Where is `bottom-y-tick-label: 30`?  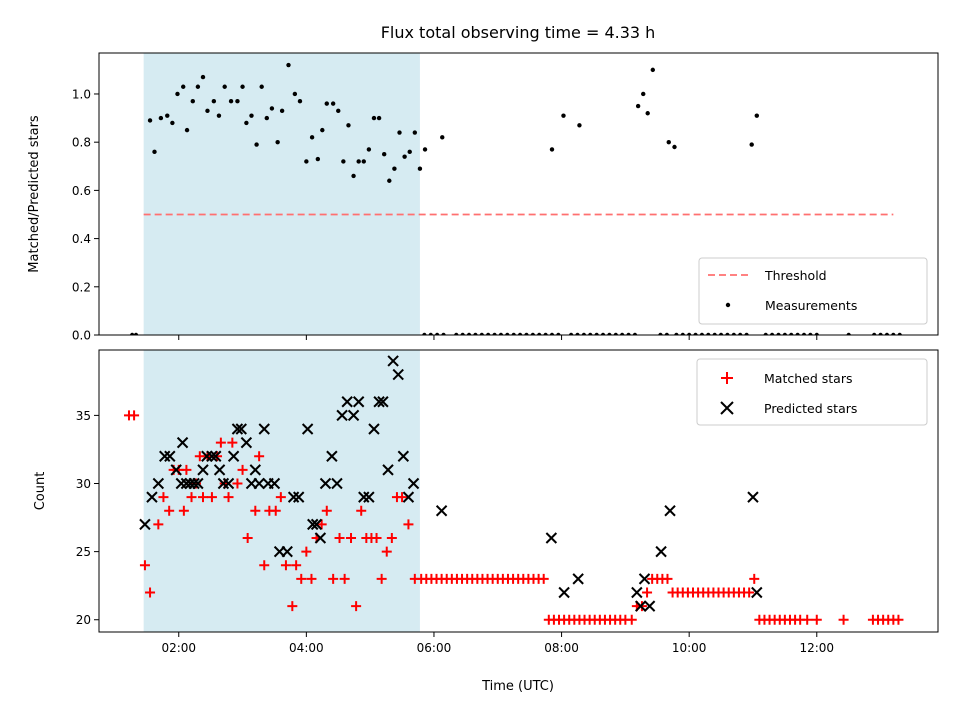 bottom-y-tick-label: 30 is located at coordinates (83, 484).